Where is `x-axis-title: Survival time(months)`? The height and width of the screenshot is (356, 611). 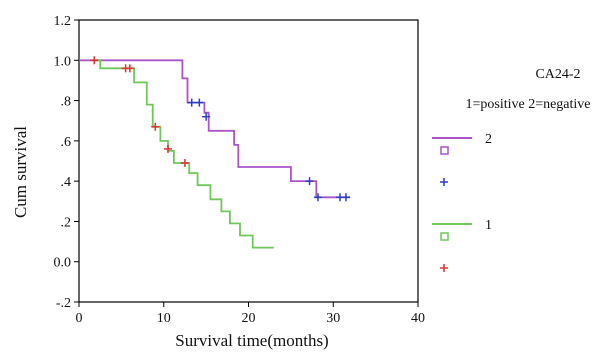 x-axis-title: Survival time(months) is located at coordinates (251, 340).